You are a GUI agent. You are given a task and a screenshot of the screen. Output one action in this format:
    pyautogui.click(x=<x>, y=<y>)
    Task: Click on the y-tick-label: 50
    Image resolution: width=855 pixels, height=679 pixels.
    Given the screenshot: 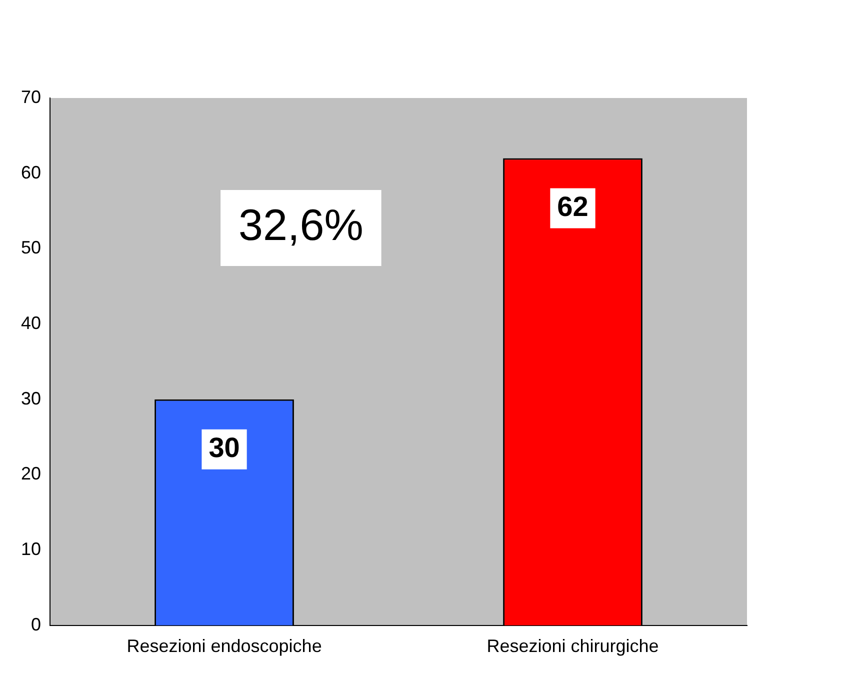 What is the action you would take?
    pyautogui.click(x=31, y=248)
    